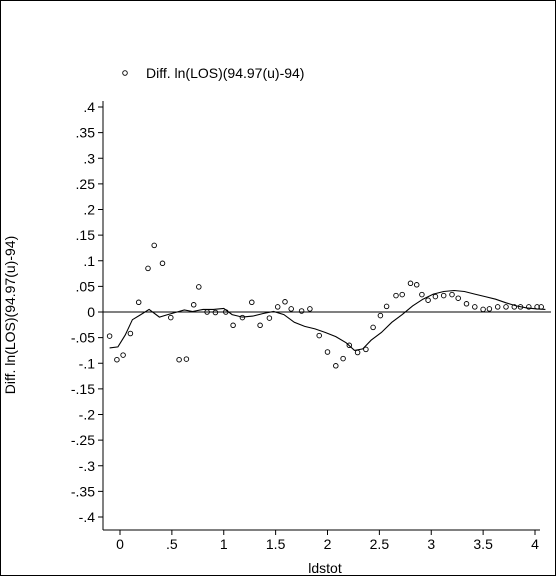  I want to click on x-axis-label: ldstot, so click(325, 568).